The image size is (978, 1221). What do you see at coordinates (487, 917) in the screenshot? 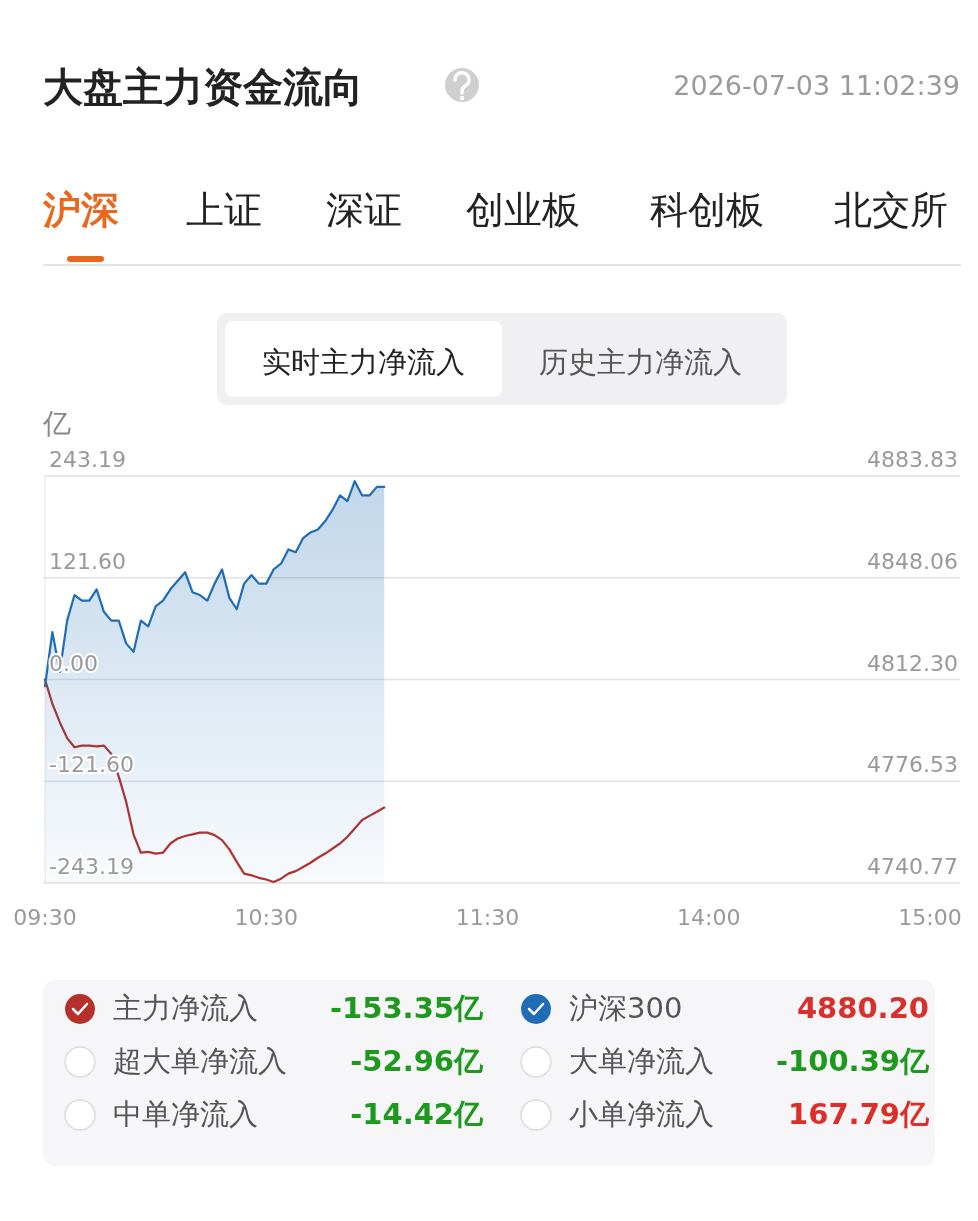
I see `x-tick-label: 11:30` at bounding box center [487, 917].